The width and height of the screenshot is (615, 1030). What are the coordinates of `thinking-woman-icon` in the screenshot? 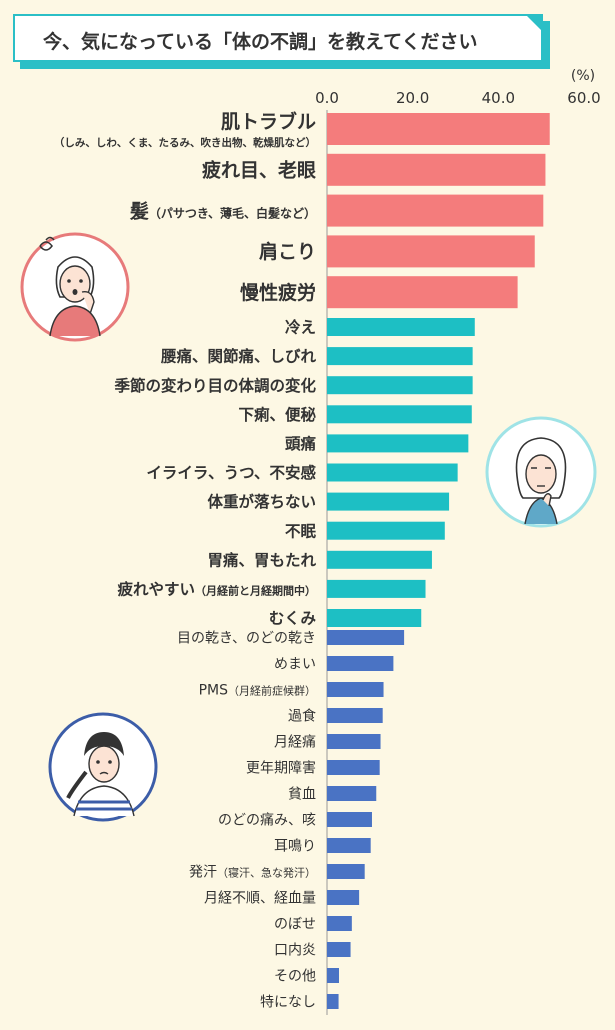 It's located at (541, 472).